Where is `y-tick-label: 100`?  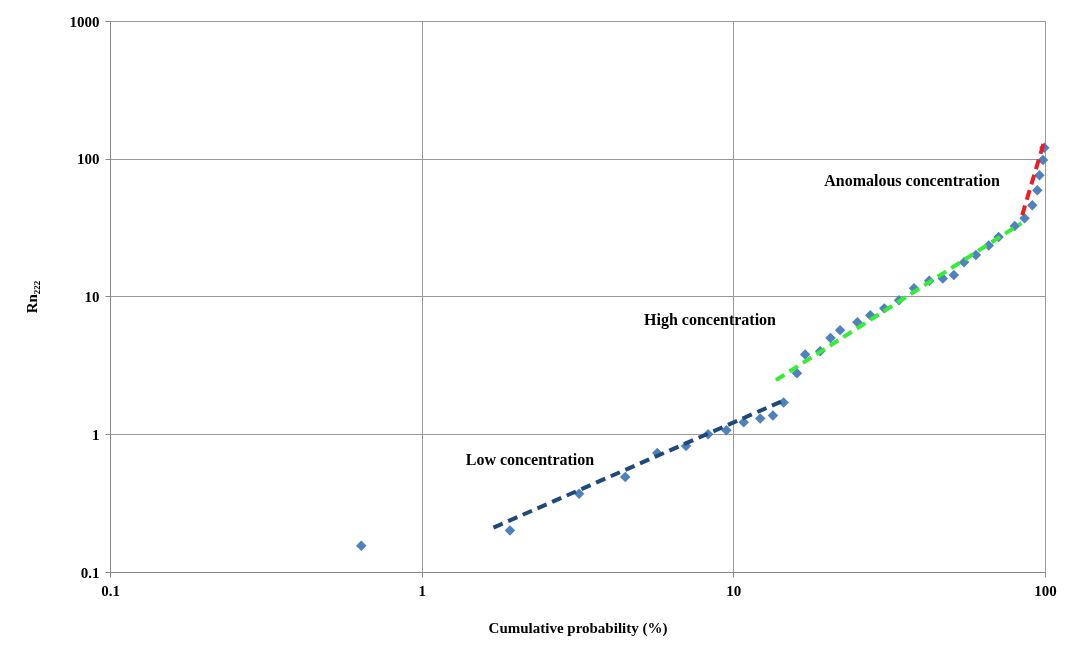 y-tick-label: 100 is located at coordinates (88, 159).